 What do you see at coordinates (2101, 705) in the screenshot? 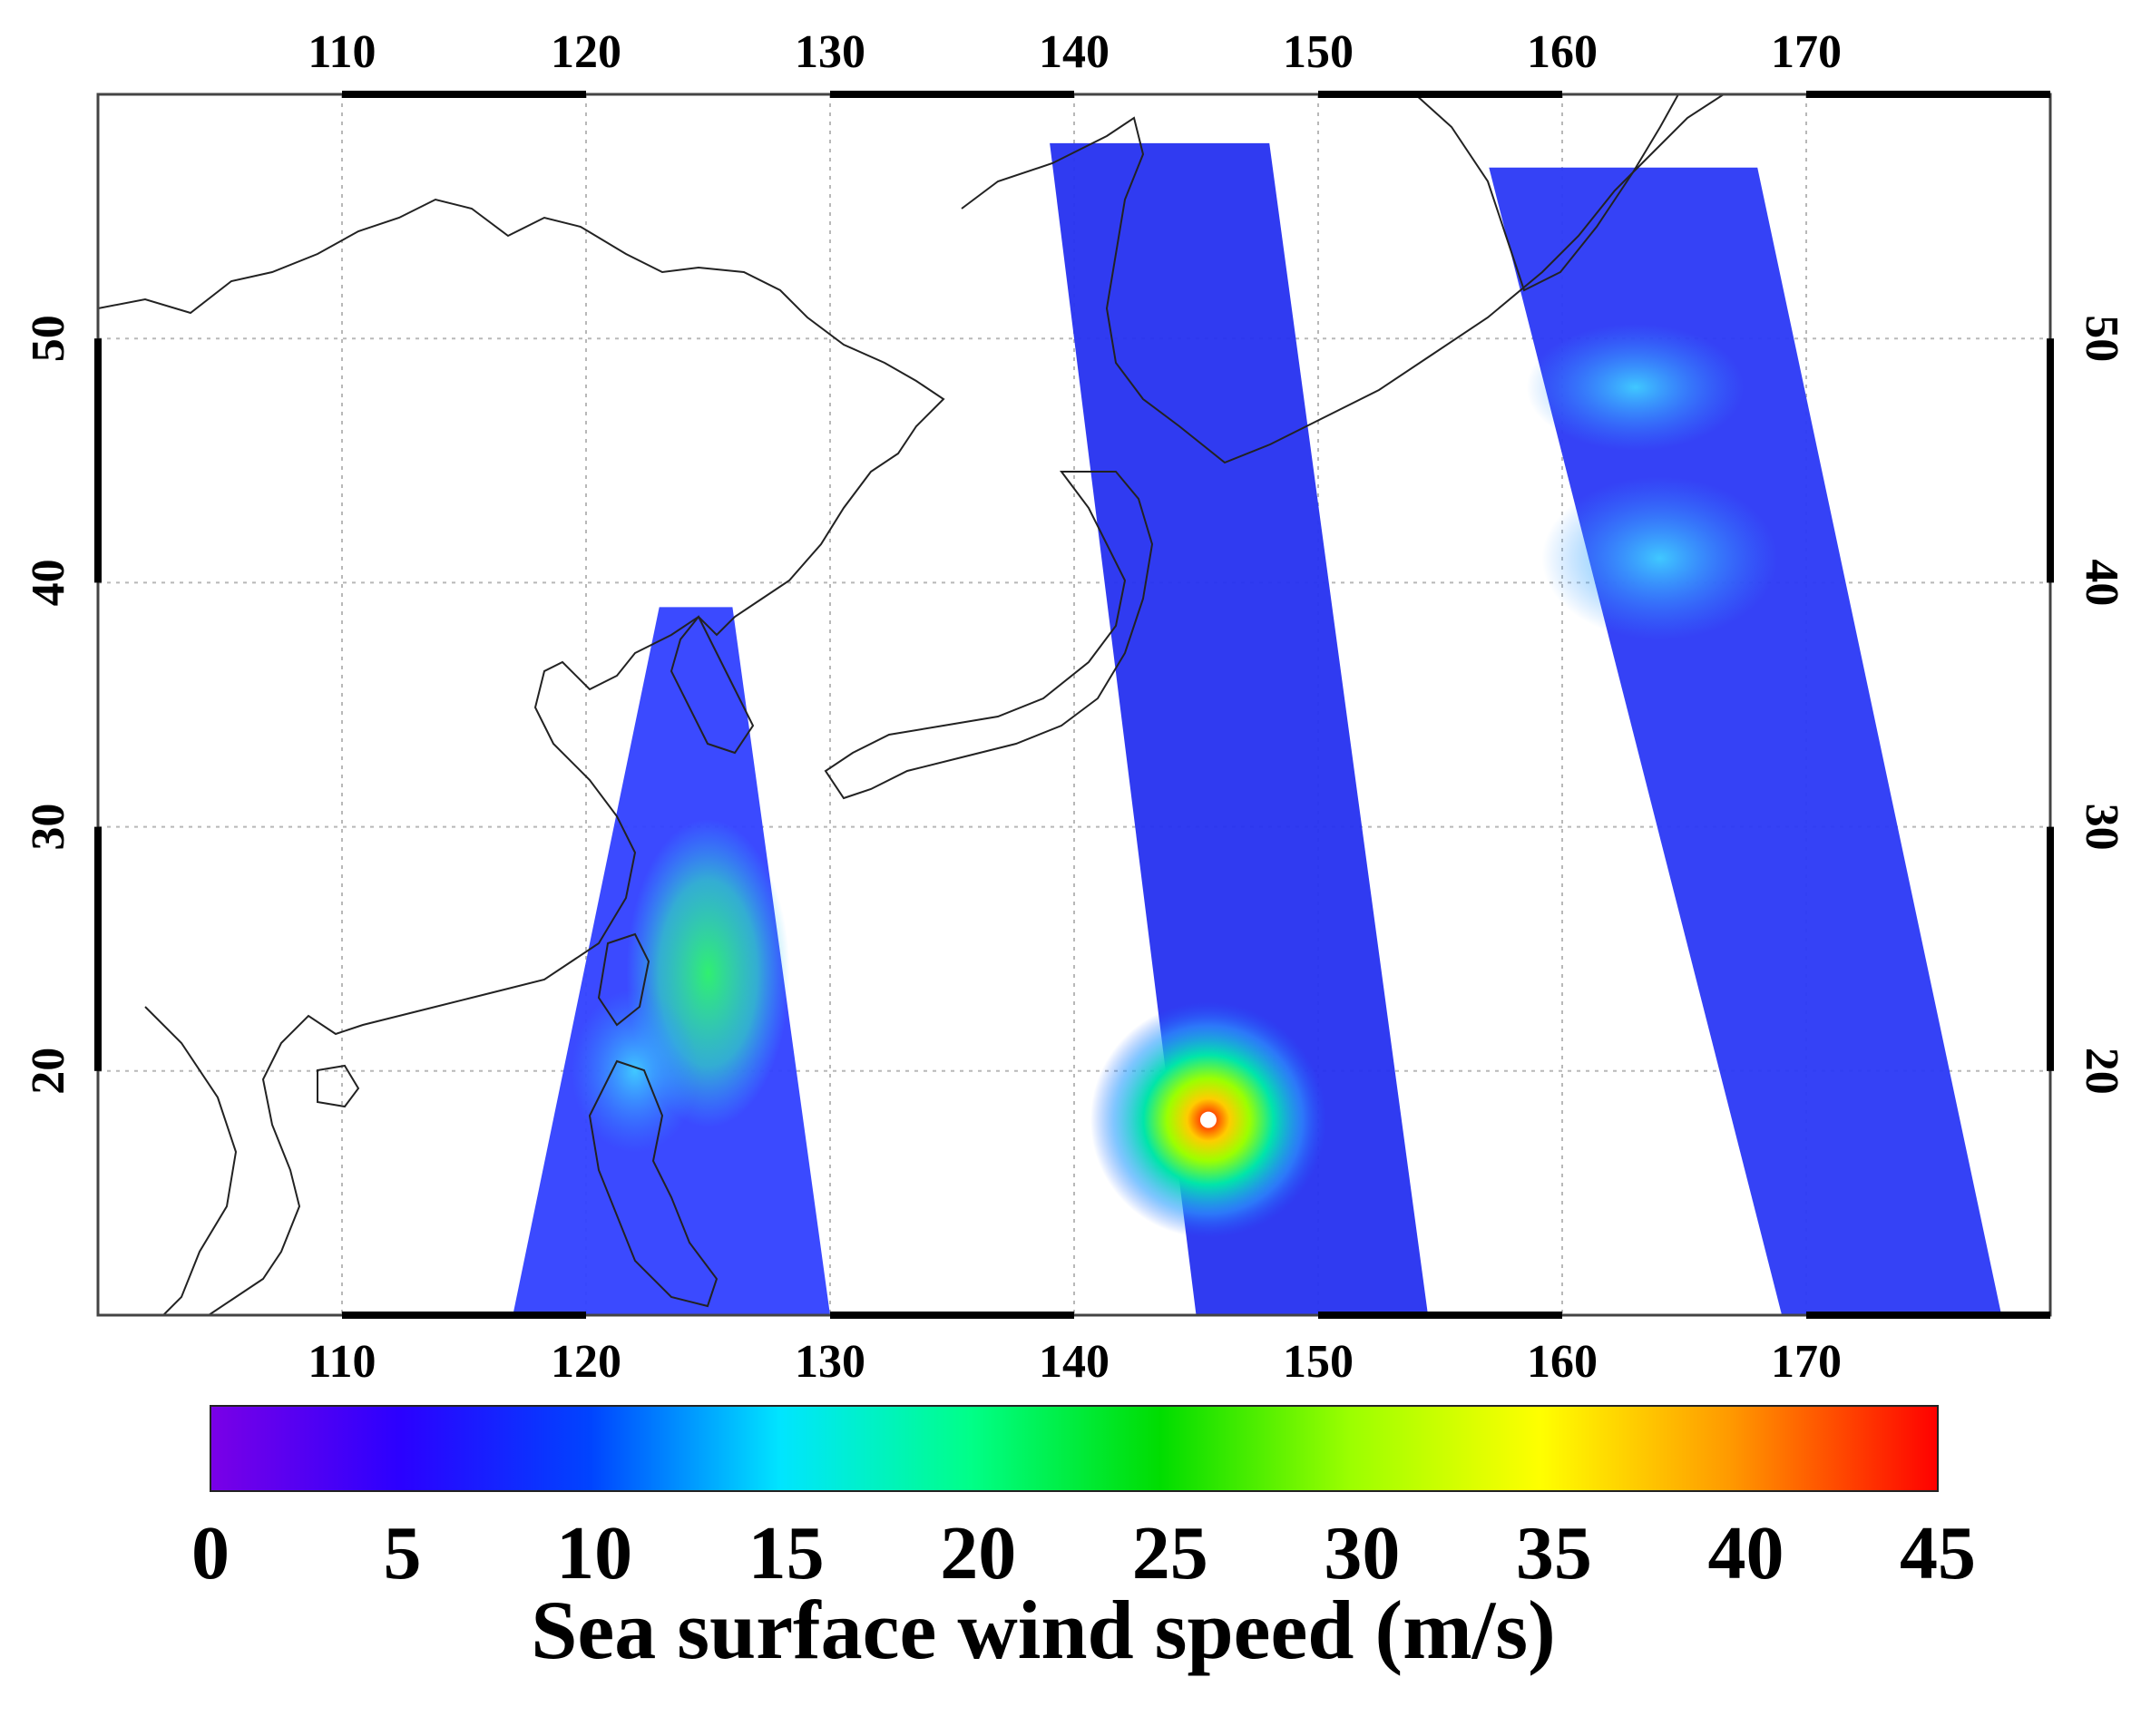
I see `lat-labels-right: 20 30 40 50` at bounding box center [2101, 705].